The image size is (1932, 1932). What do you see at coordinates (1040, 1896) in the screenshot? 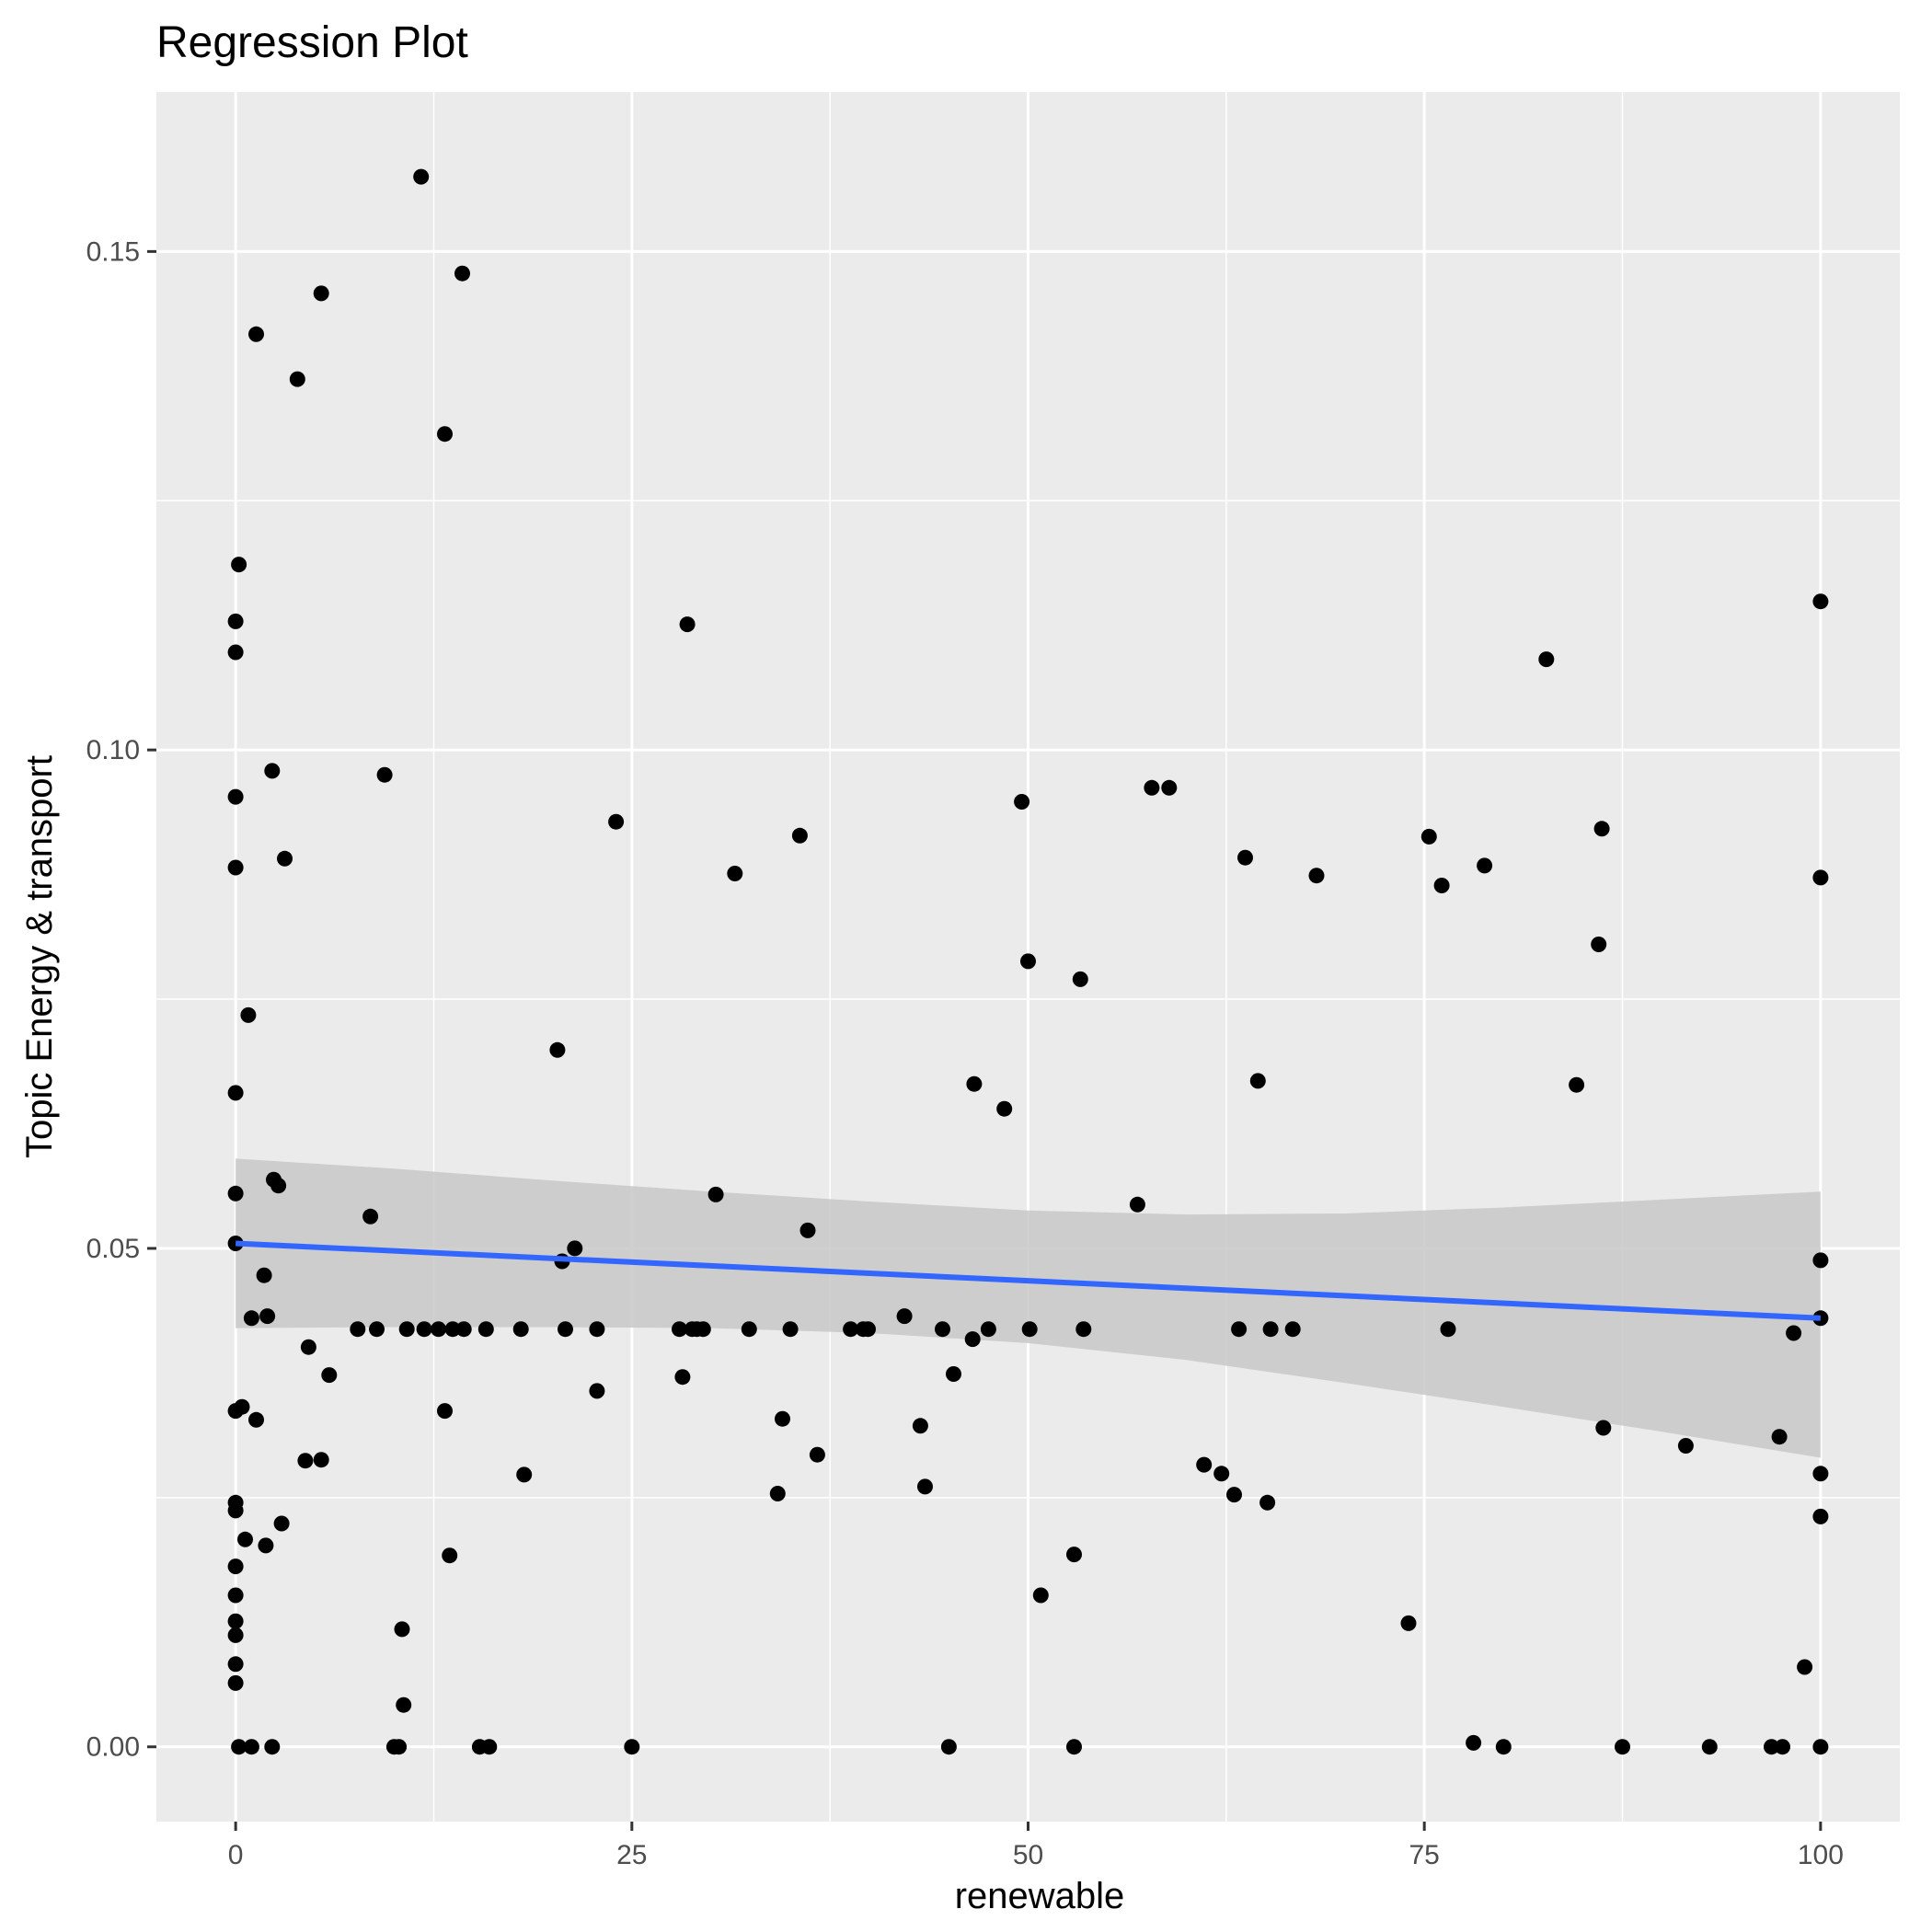
I see `x-axis-label: renewable` at bounding box center [1040, 1896].